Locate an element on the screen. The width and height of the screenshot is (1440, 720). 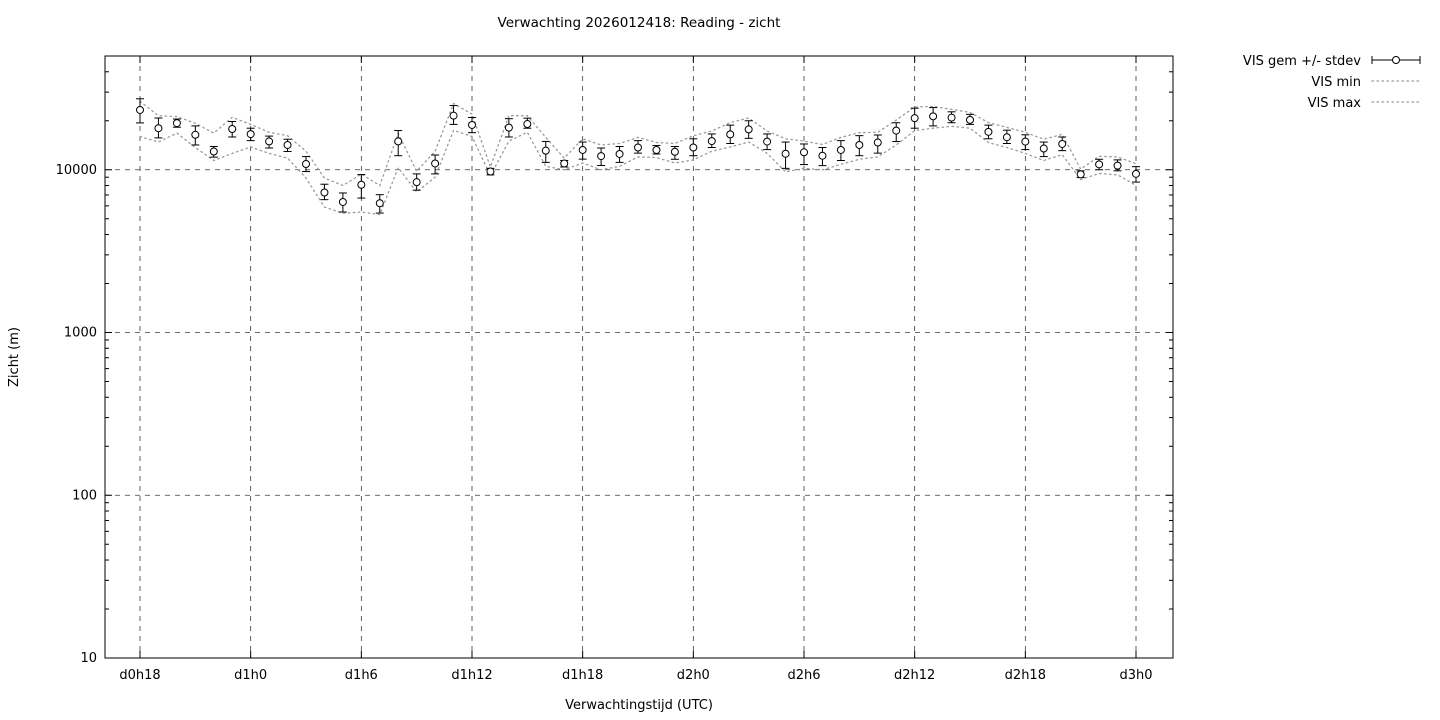
chart-title: Verwachting 2026012418: Reading - zicht is located at coordinates (639, 23).